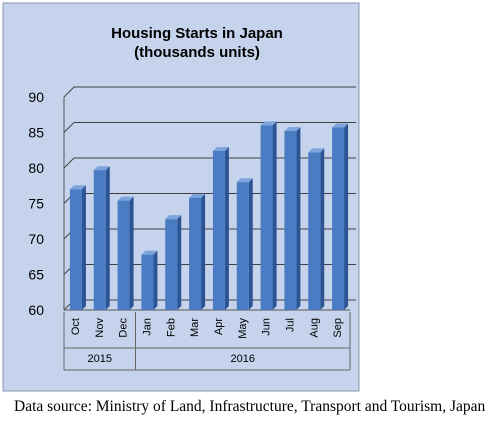 The width and height of the screenshot is (494, 441). Describe the element at coordinates (36, 133) in the screenshot. I see `y-tick-label: 85` at that location.